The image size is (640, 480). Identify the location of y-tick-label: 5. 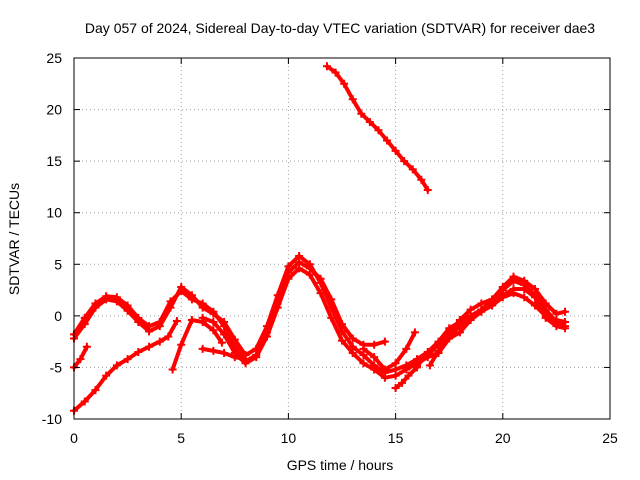
(58, 264).